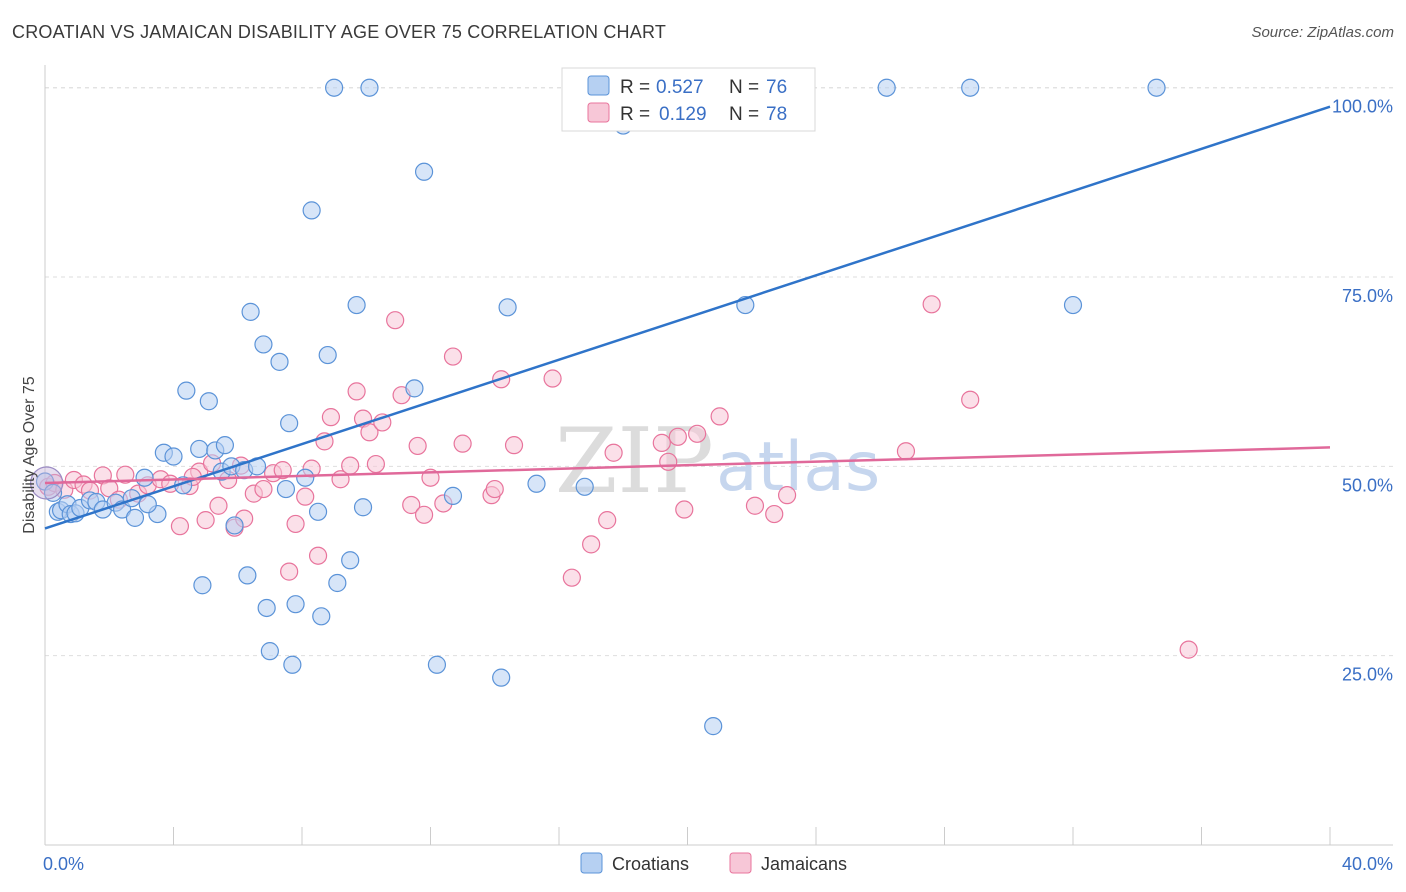 The height and width of the screenshot is (892, 1406). I want to click on y-tick-label: 25.0%, so click(1367, 675).